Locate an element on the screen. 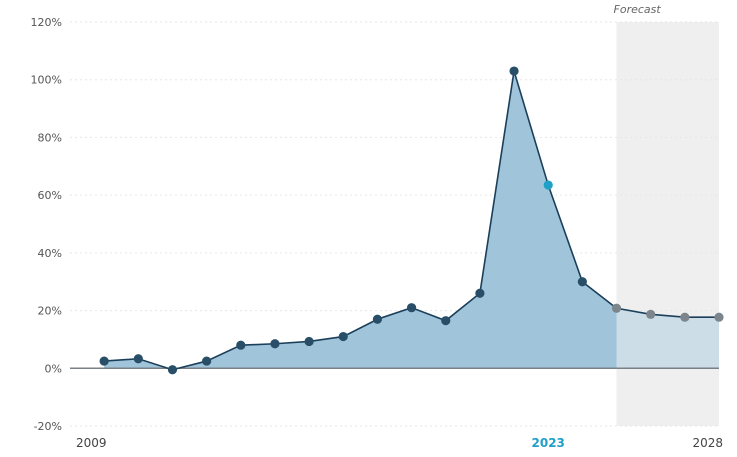 The image size is (737, 457). y-tick-label: 0% is located at coordinates (53, 368).